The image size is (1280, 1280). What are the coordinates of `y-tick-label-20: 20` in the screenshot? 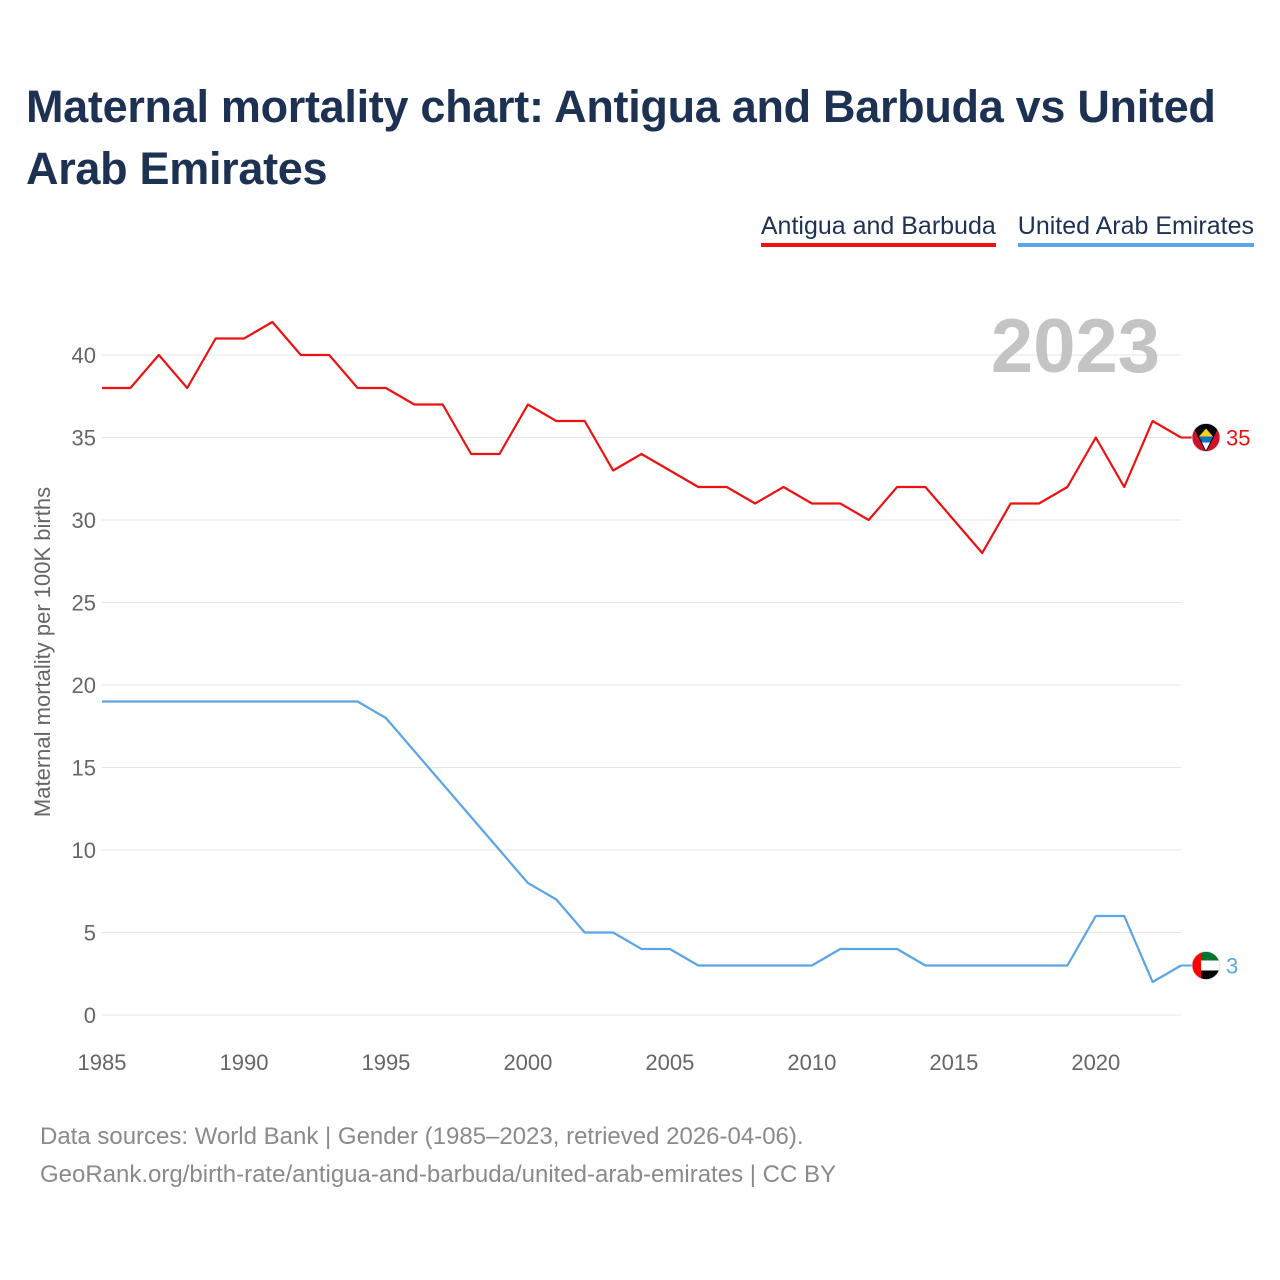 It's located at (84, 685).